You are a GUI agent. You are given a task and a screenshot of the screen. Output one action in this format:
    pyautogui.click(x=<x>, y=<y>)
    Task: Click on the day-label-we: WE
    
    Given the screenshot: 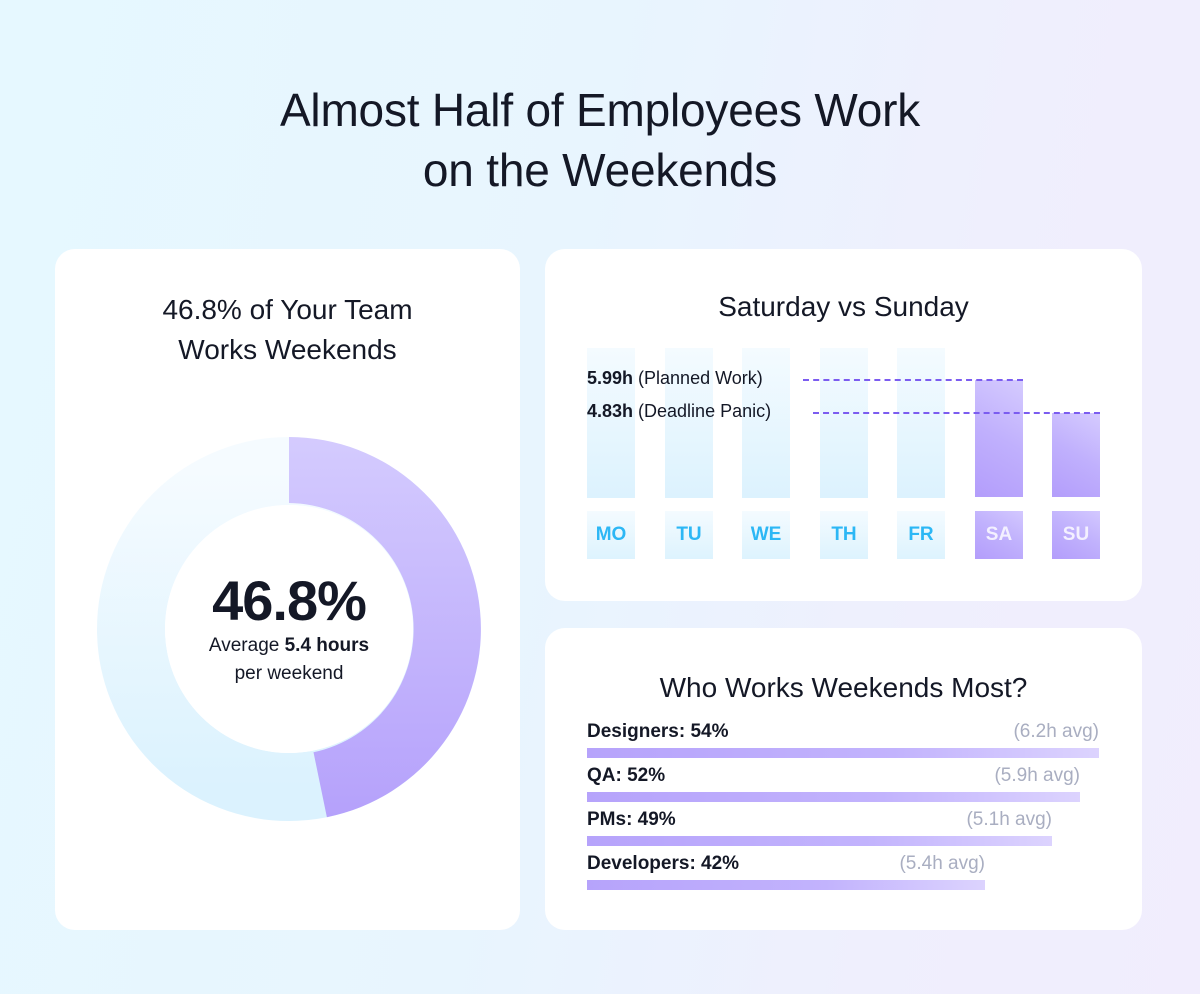 What is the action you would take?
    pyautogui.click(x=766, y=535)
    